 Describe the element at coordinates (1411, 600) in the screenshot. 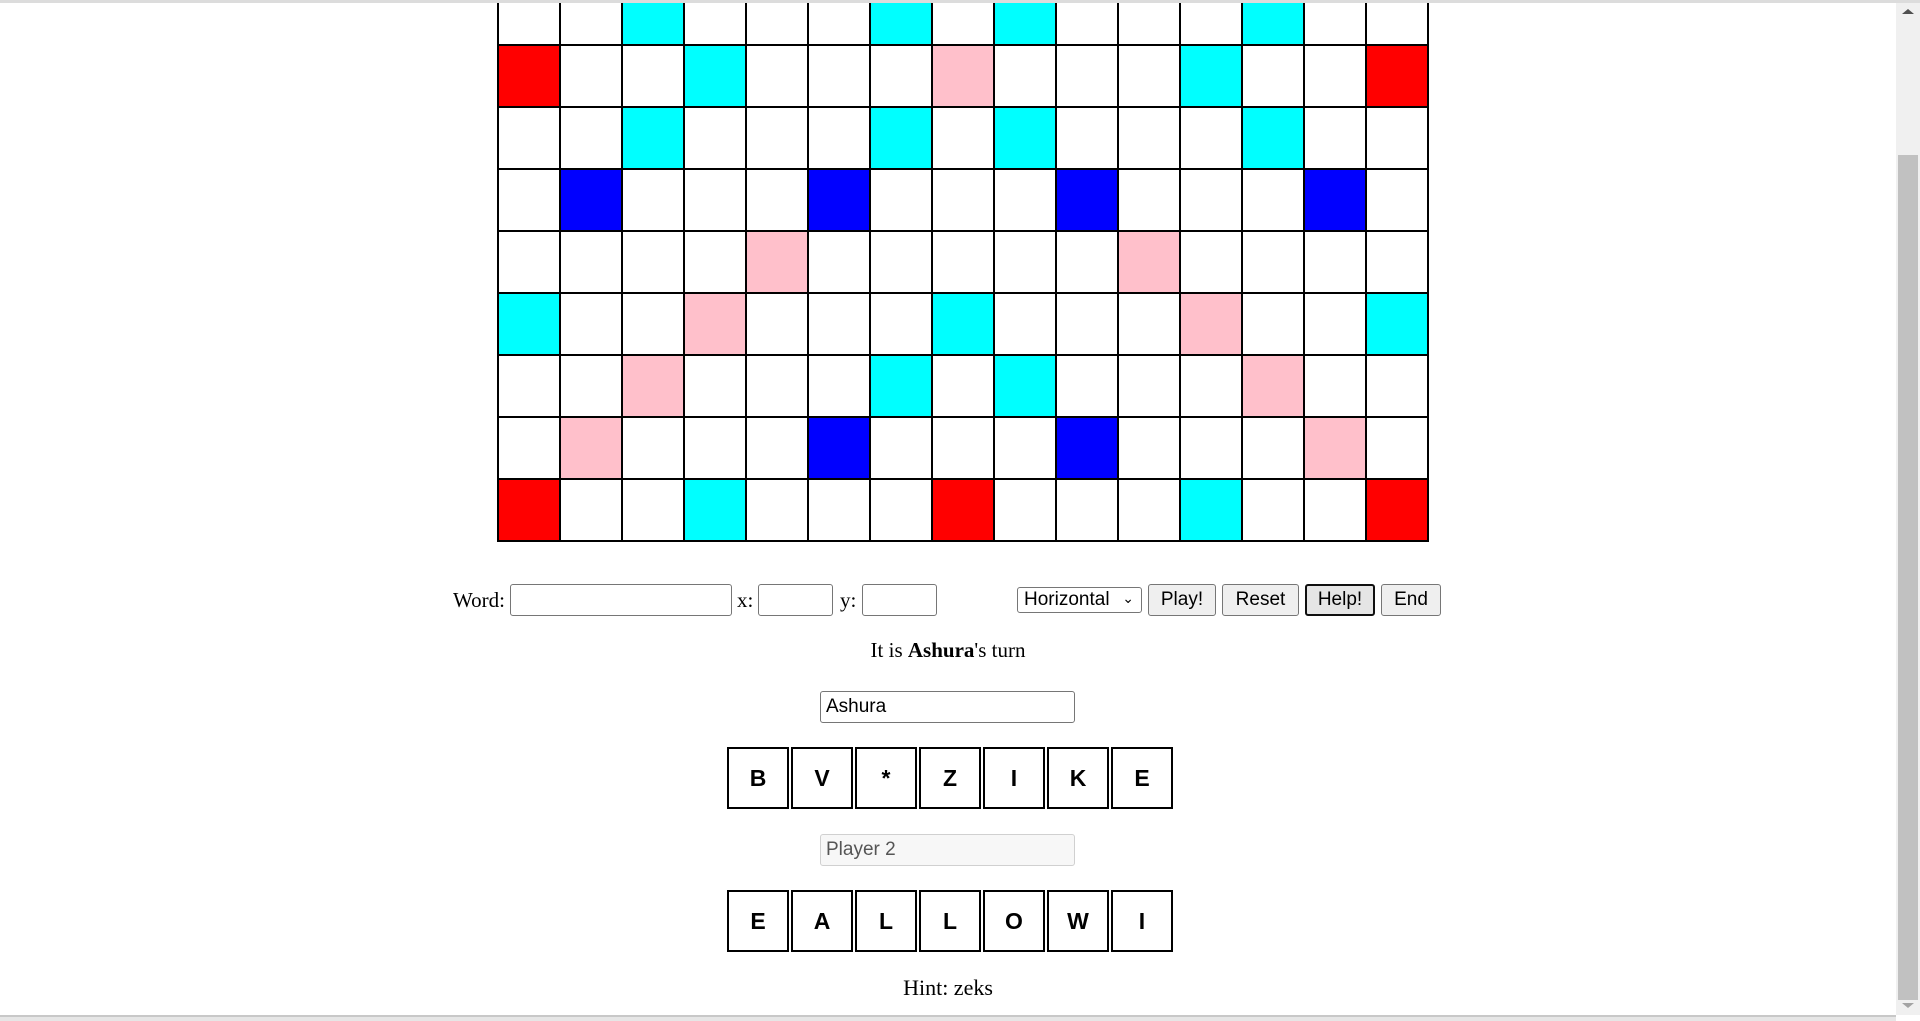

I see `end-button: End` at that location.